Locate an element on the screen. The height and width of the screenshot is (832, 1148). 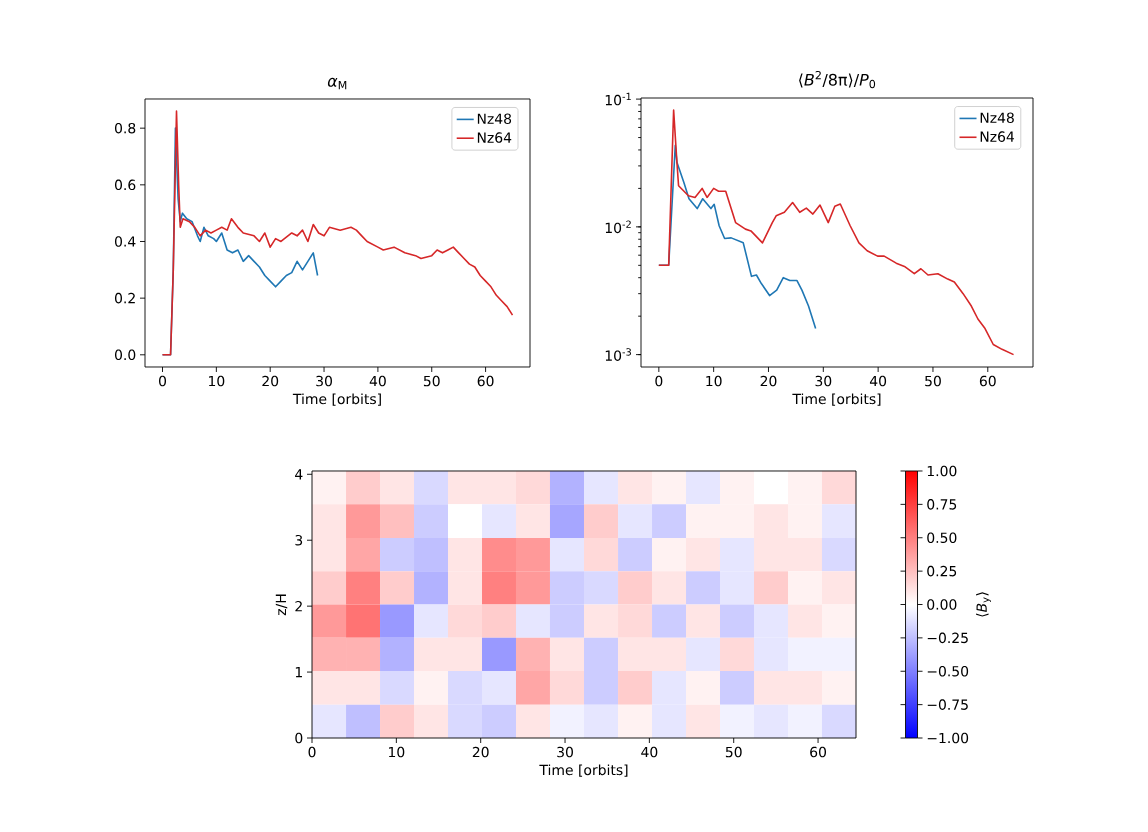
color-bar-label: −0.50 is located at coordinates (948, 671).